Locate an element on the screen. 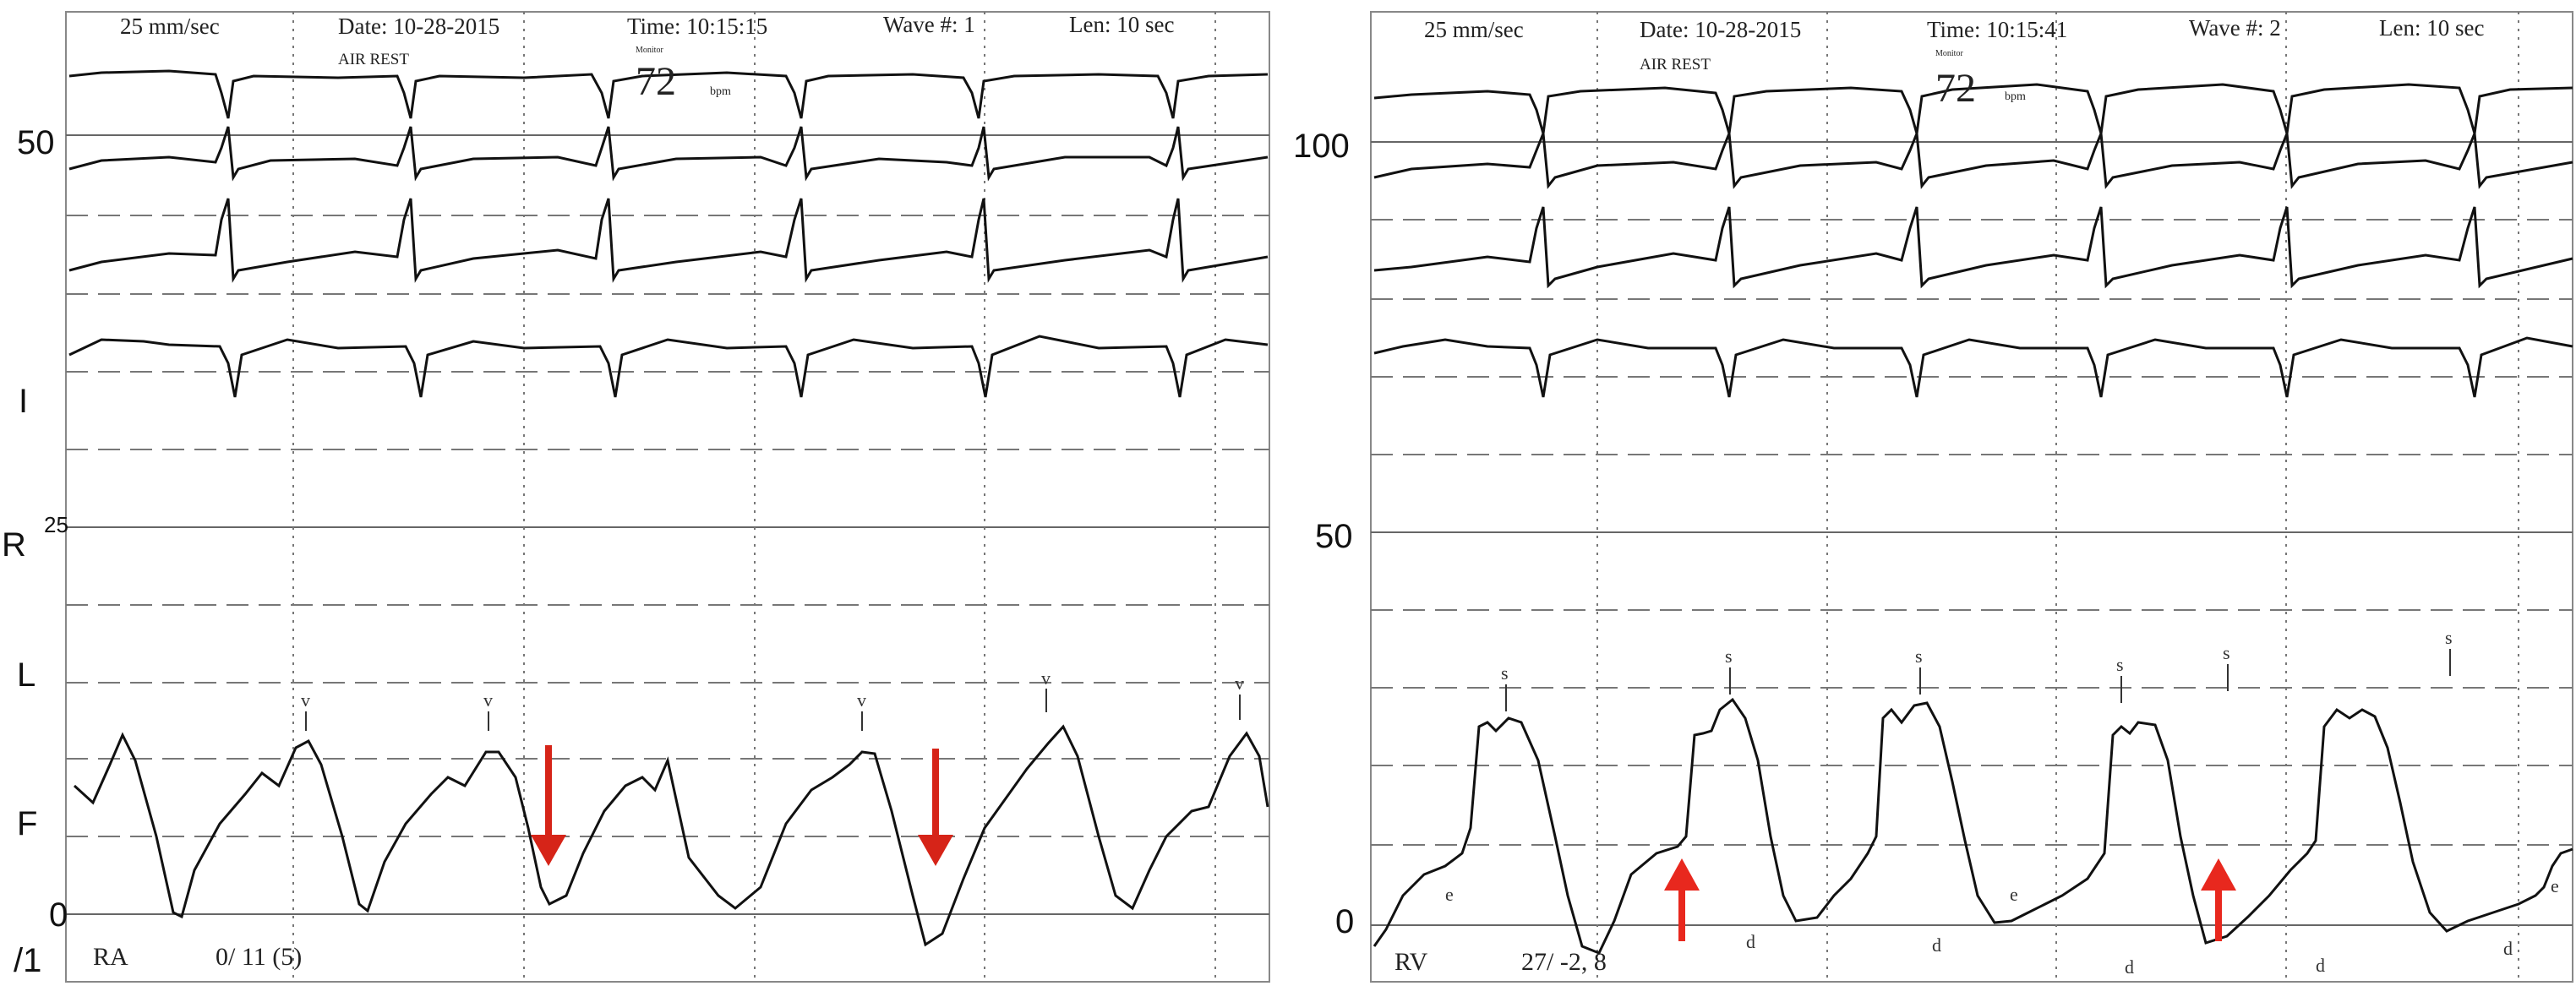 The image size is (2576, 986). right-condition-label: AIR REST is located at coordinates (1675, 65).